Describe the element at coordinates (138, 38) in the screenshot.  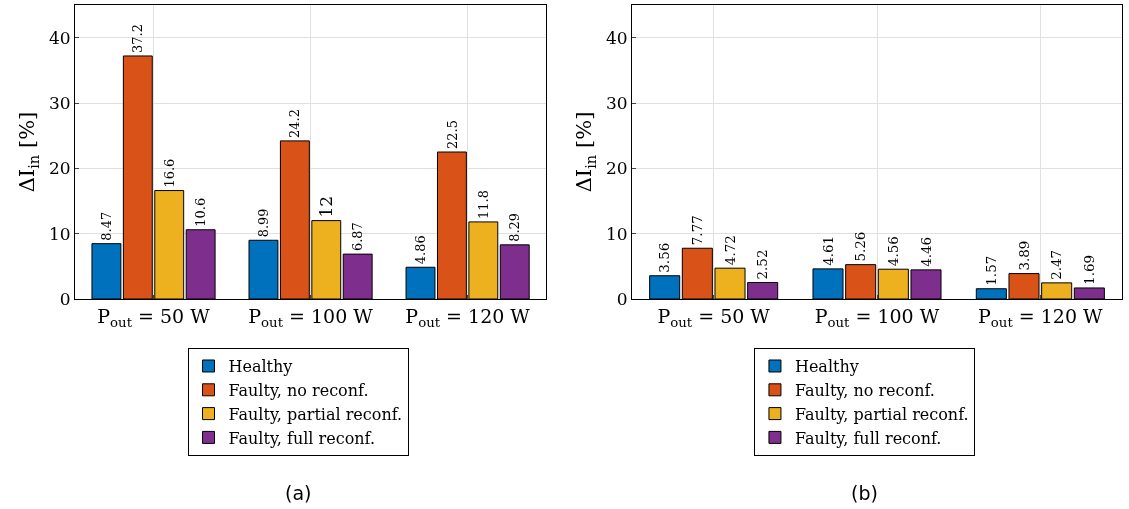
I see `data-label: 37.2` at that location.